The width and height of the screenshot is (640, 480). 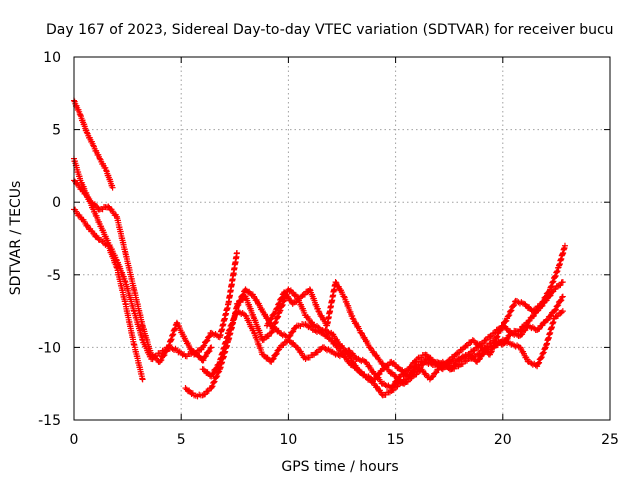 I want to click on y-tick-label: -15, so click(x=49, y=421).